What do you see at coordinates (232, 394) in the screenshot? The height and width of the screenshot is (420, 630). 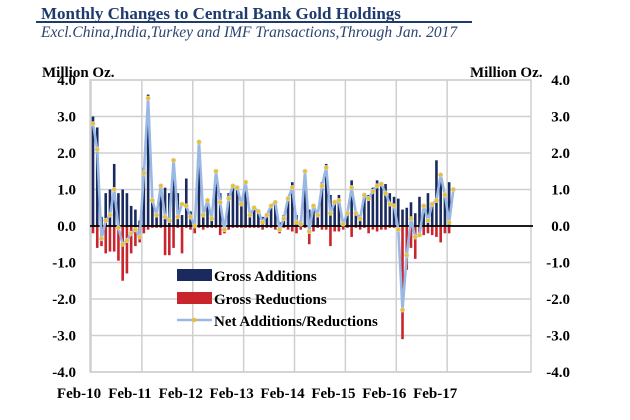 I see `x-tick-label: Feb-13` at bounding box center [232, 394].